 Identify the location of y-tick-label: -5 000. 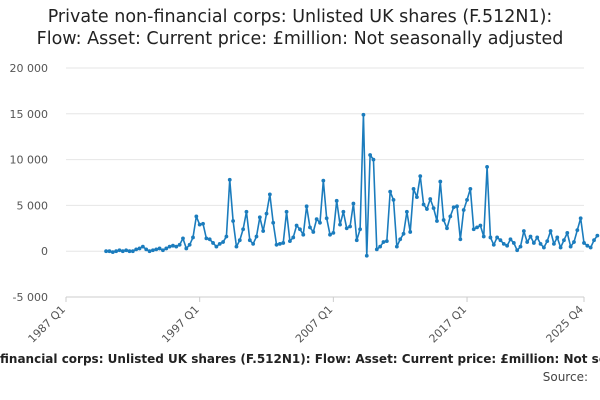
(30, 297).